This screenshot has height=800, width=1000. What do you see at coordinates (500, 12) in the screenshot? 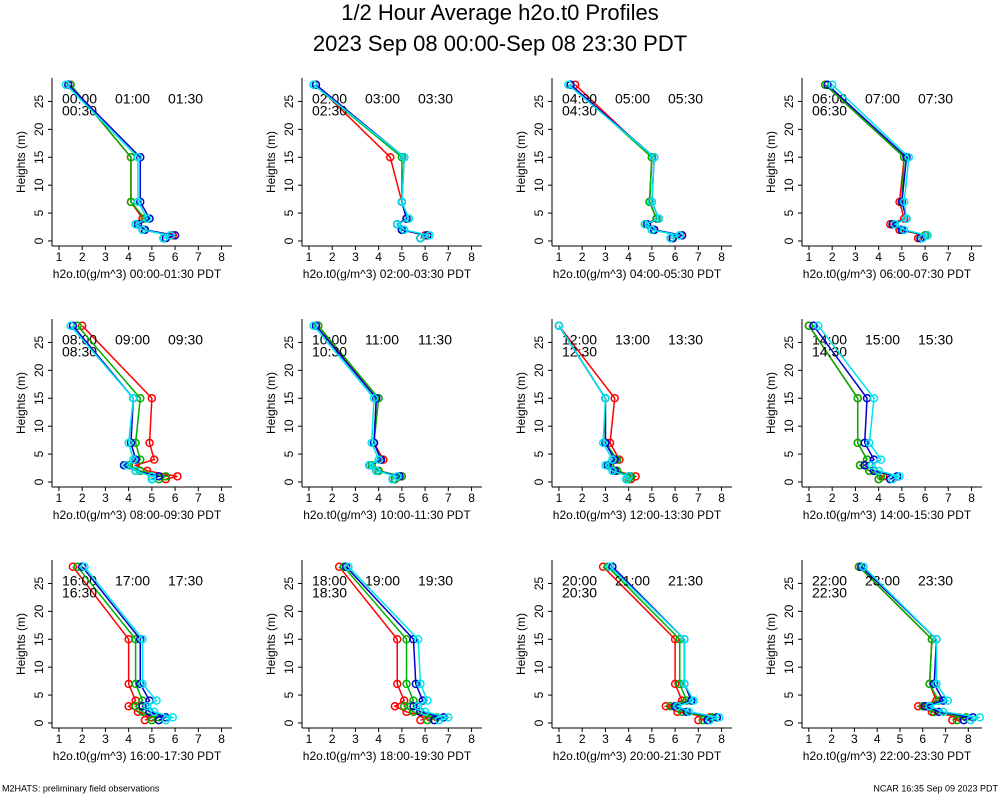
I see `chart-title: 1/2 Hour Average h2o.t0 Profiles` at bounding box center [500, 12].